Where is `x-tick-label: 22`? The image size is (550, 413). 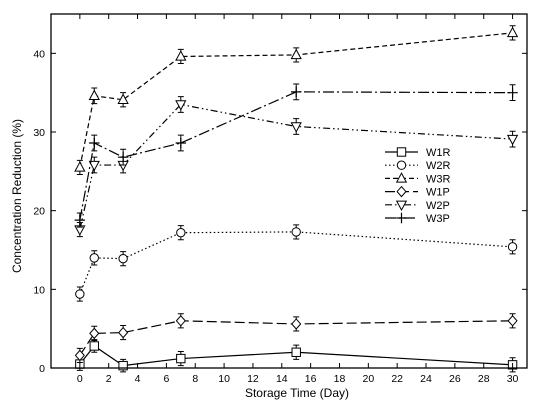
x-tick-label: 22 is located at coordinates (397, 379).